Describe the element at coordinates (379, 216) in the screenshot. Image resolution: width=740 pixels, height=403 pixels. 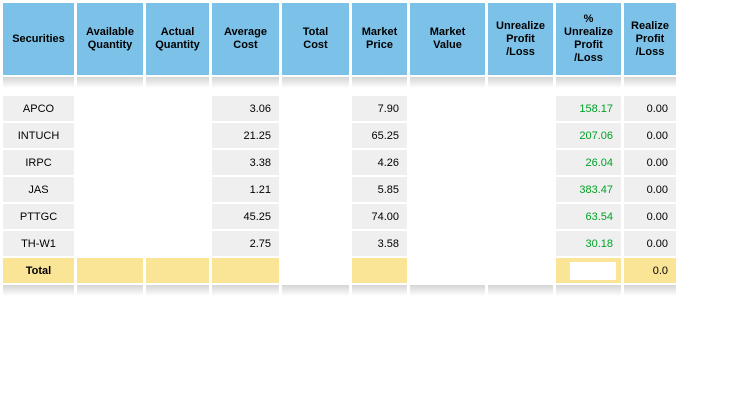
I see `cell-market-price: 74.00` at that location.